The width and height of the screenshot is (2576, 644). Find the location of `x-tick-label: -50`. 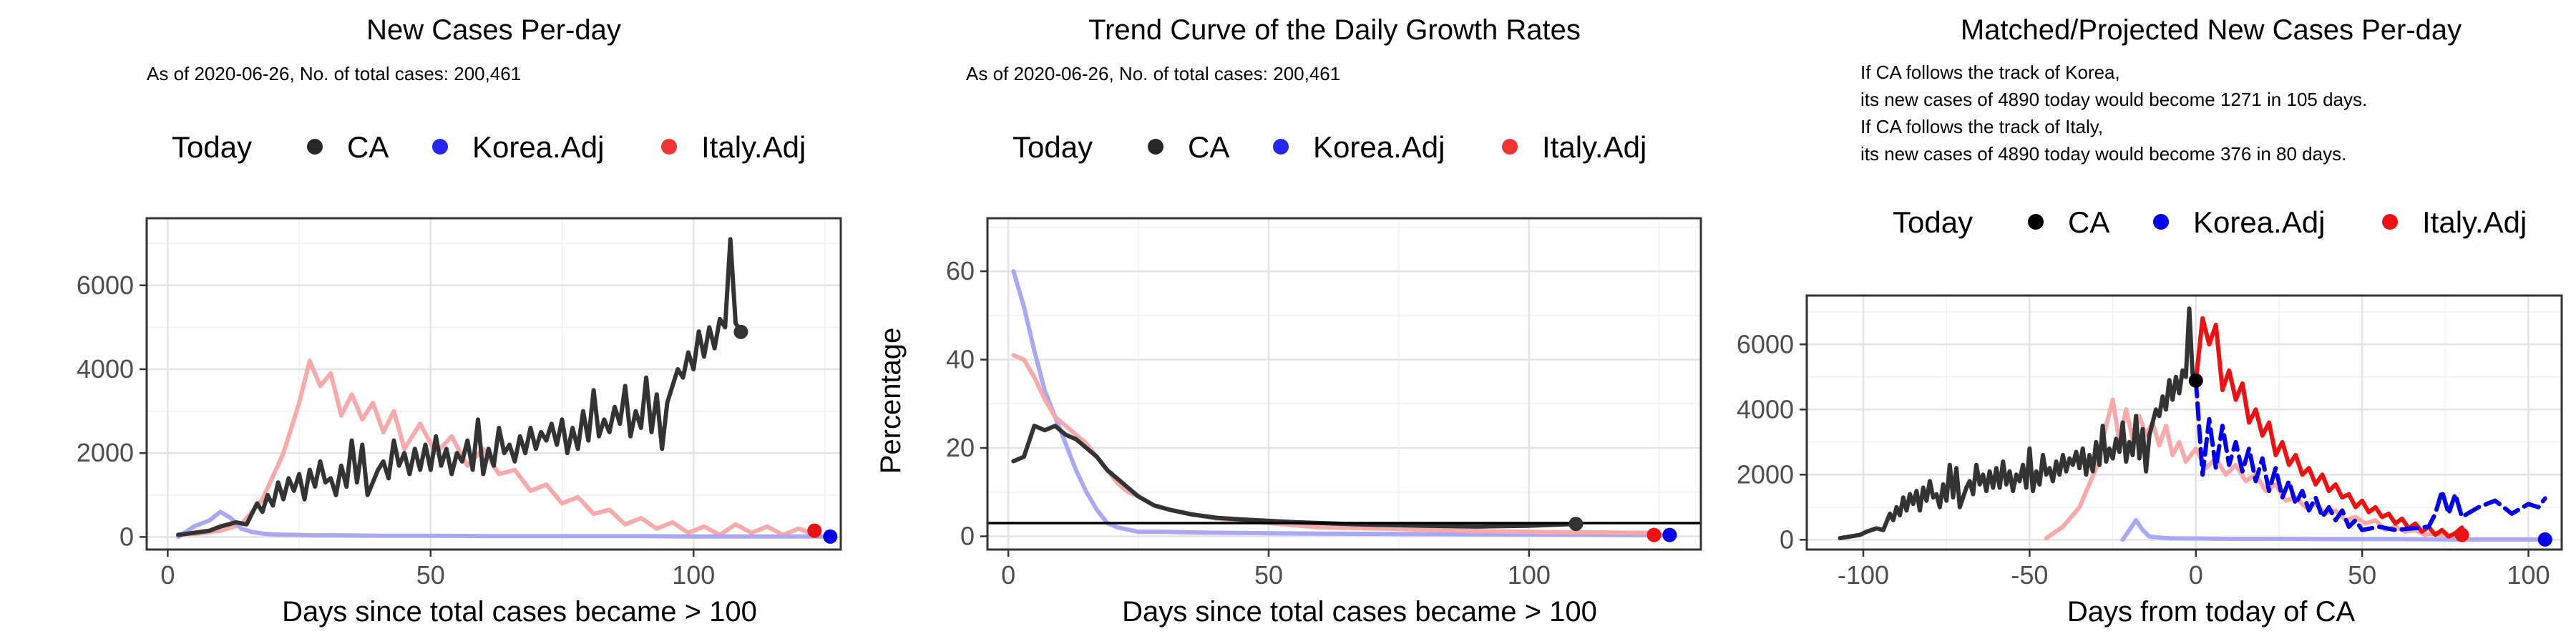

x-tick-label: -50 is located at coordinates (2029, 575).